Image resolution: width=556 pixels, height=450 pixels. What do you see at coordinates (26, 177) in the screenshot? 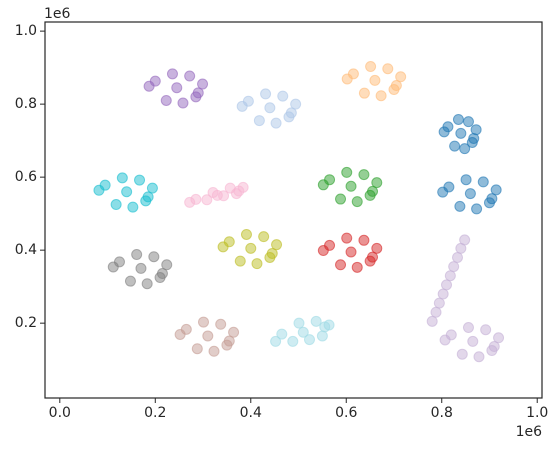
I see `y-tick-label: 0.6` at bounding box center [26, 177].